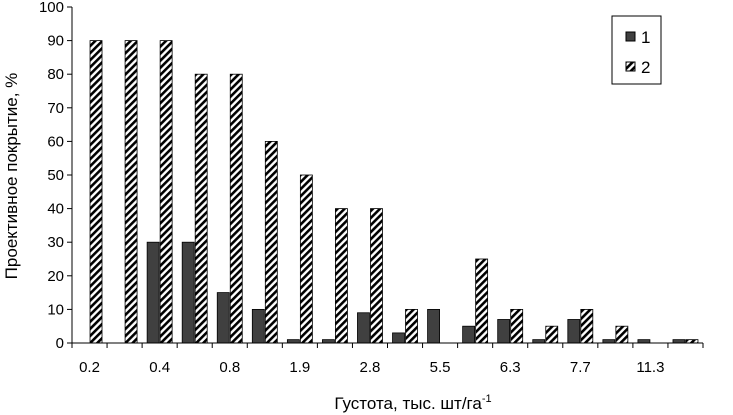 The width and height of the screenshot is (733, 415). I want to click on y-tick-label-5: 50, so click(55, 175).